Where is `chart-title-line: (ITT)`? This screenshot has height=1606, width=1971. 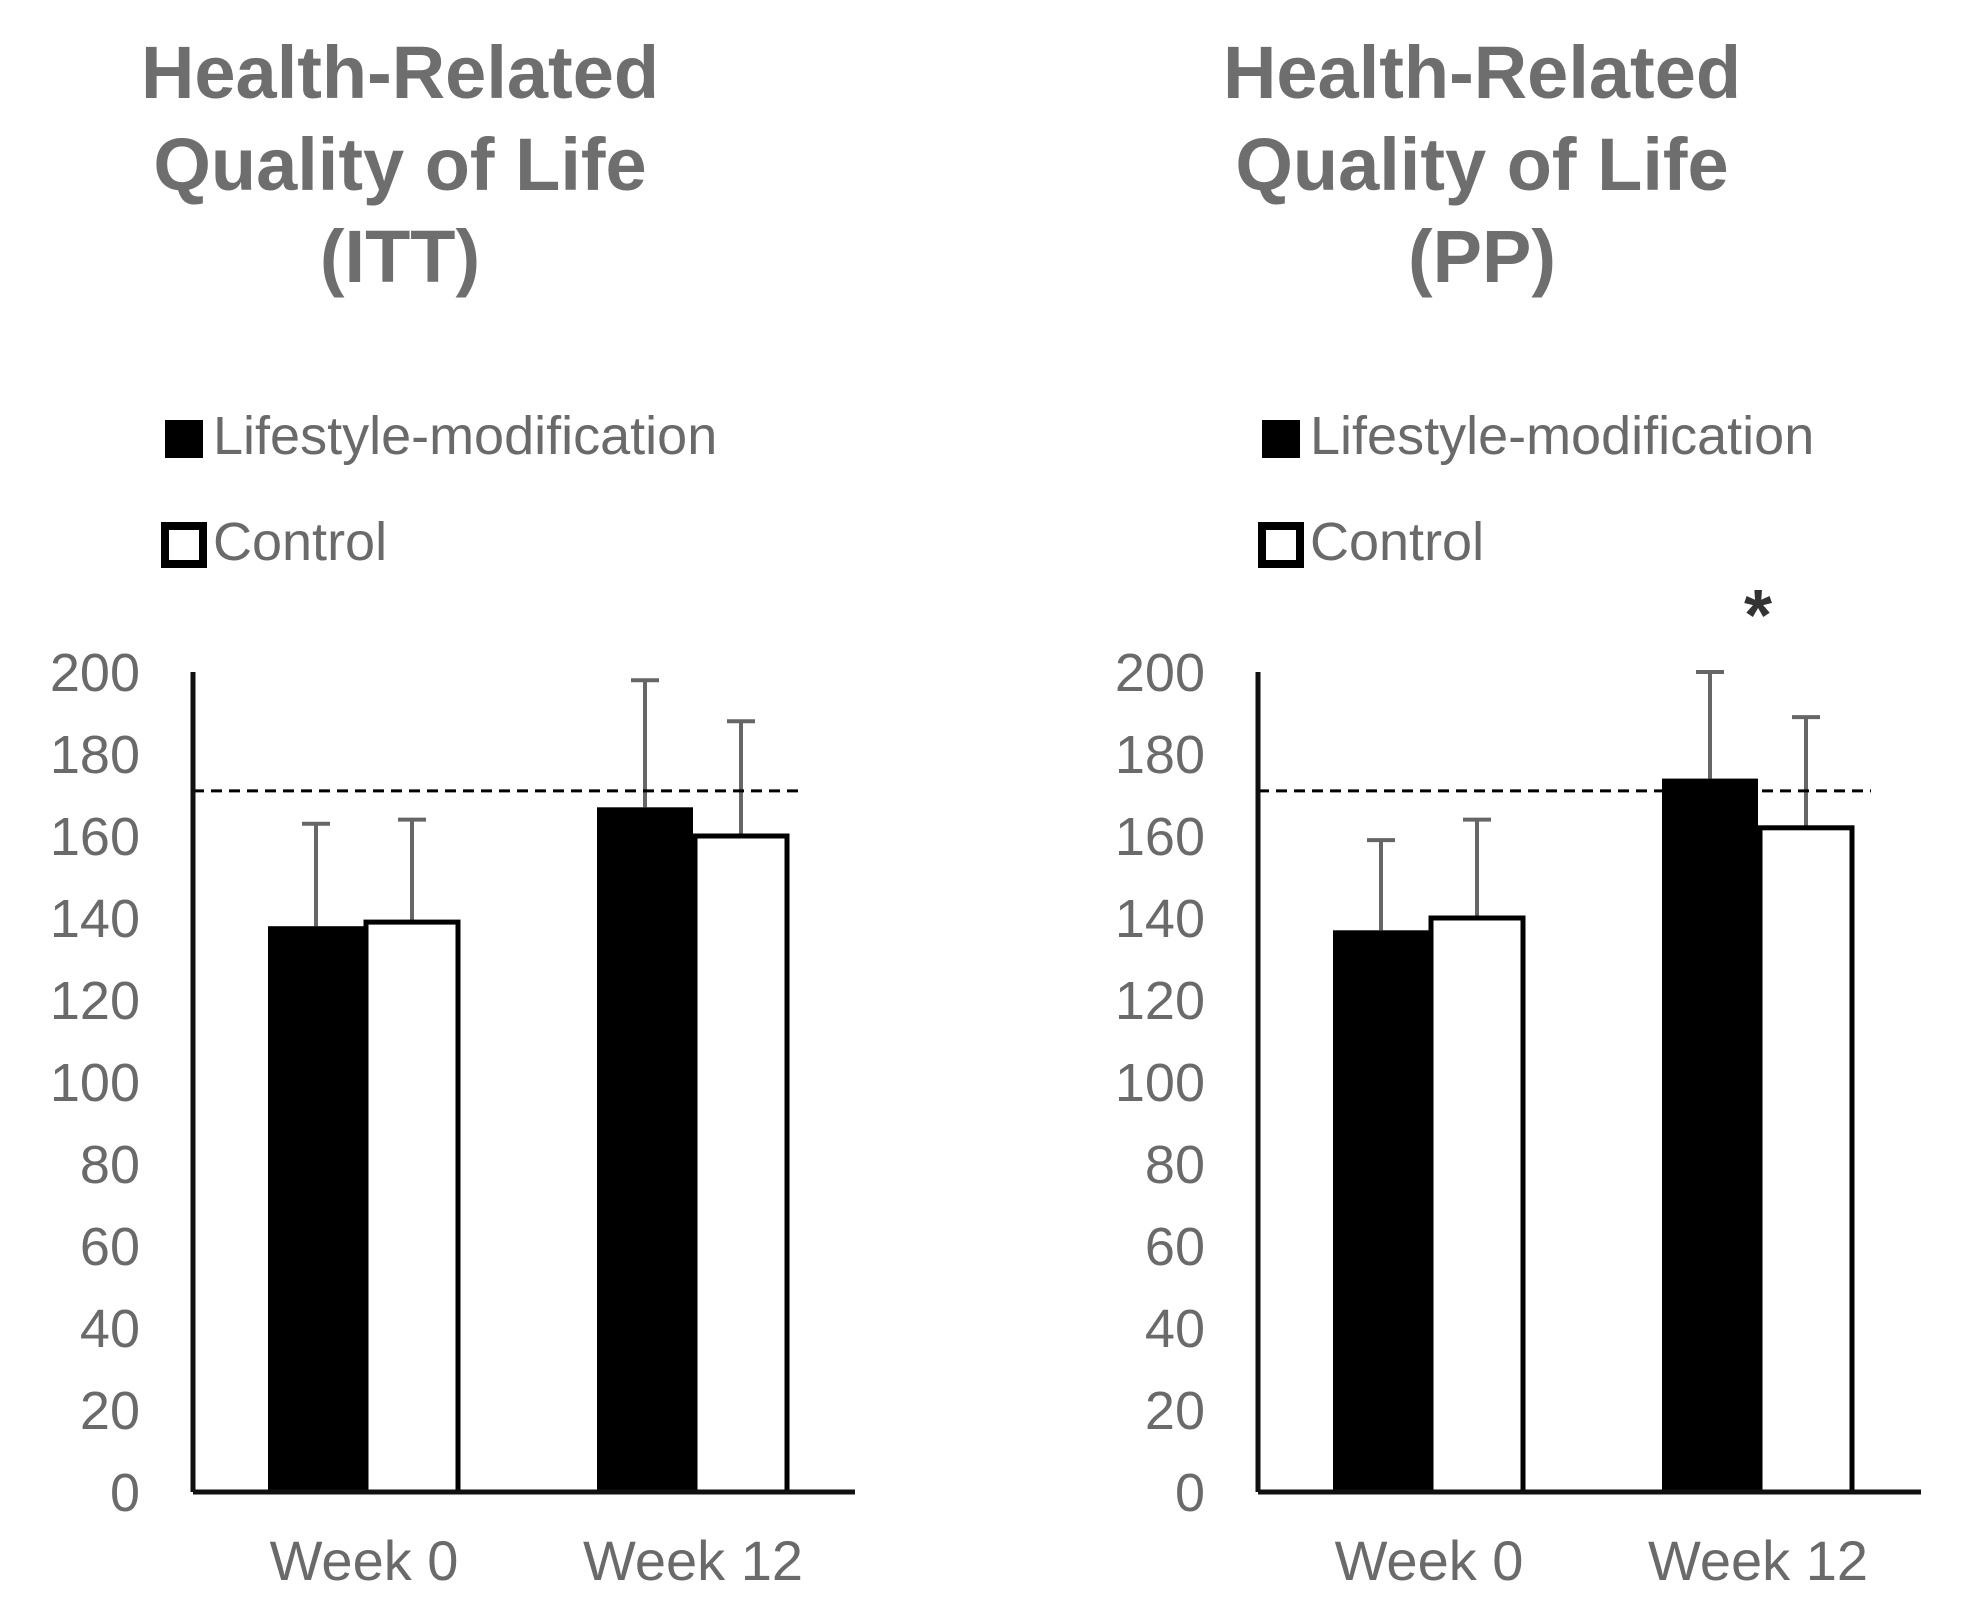 chart-title-line: (ITT) is located at coordinates (400, 256).